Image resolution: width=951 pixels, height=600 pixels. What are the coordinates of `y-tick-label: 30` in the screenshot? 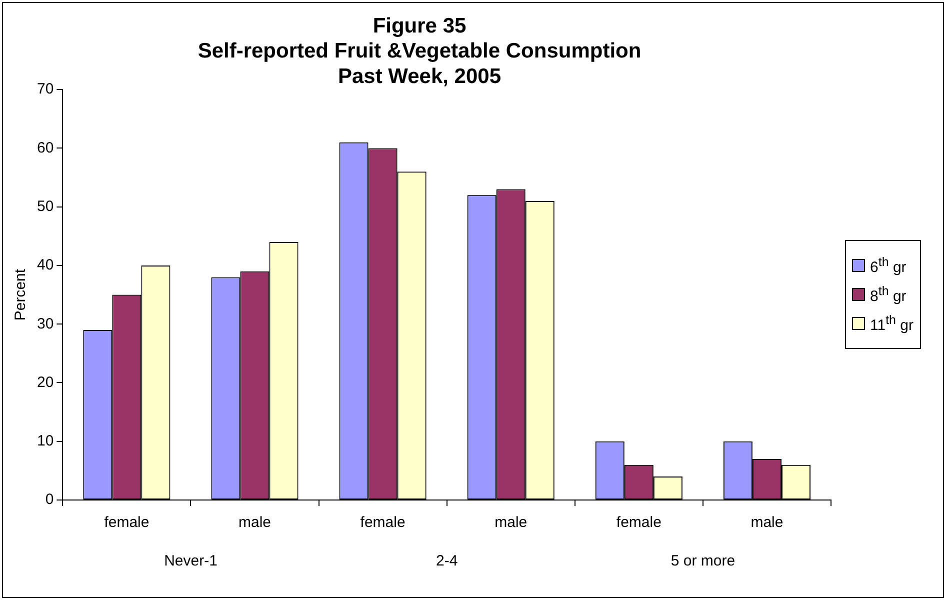 It's located at (45, 323).